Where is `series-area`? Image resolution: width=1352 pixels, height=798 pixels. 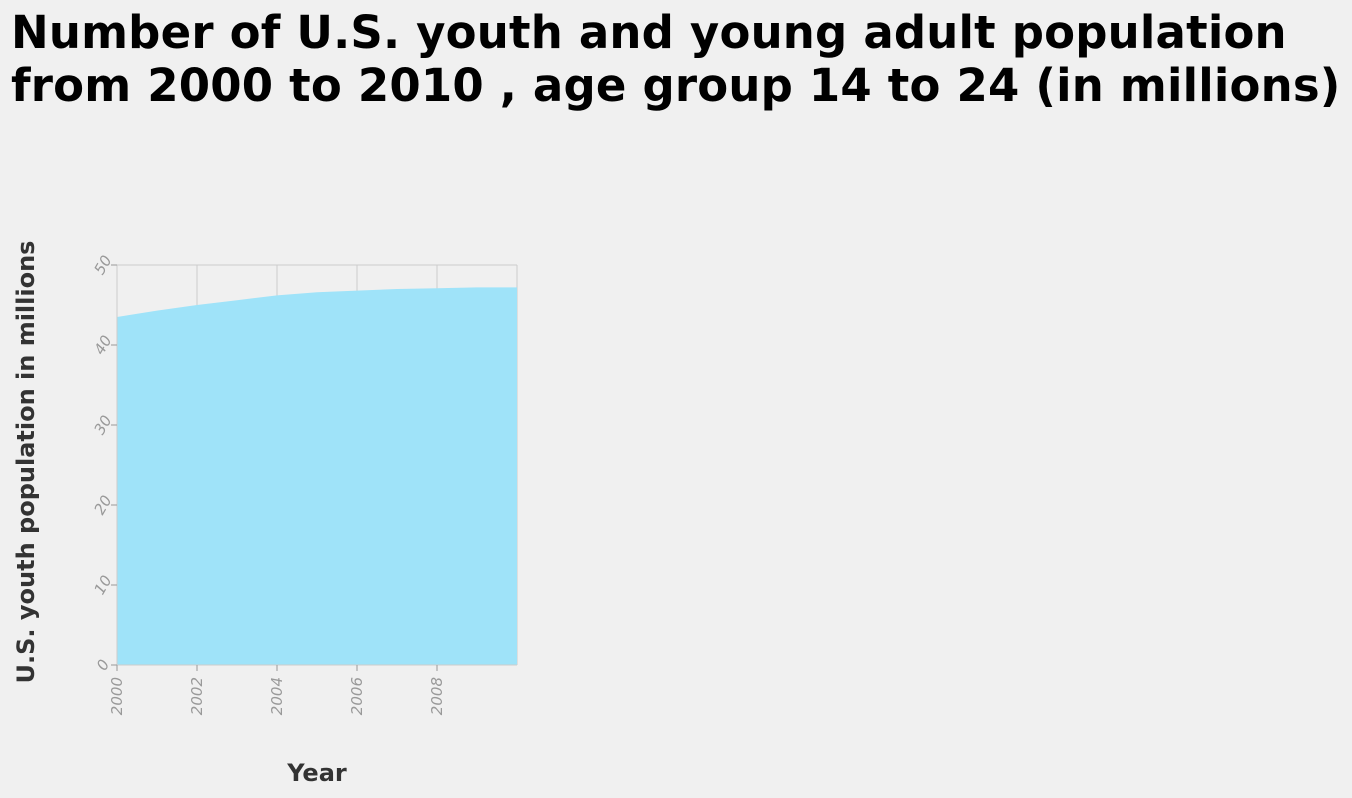 series-area is located at coordinates (317, 476).